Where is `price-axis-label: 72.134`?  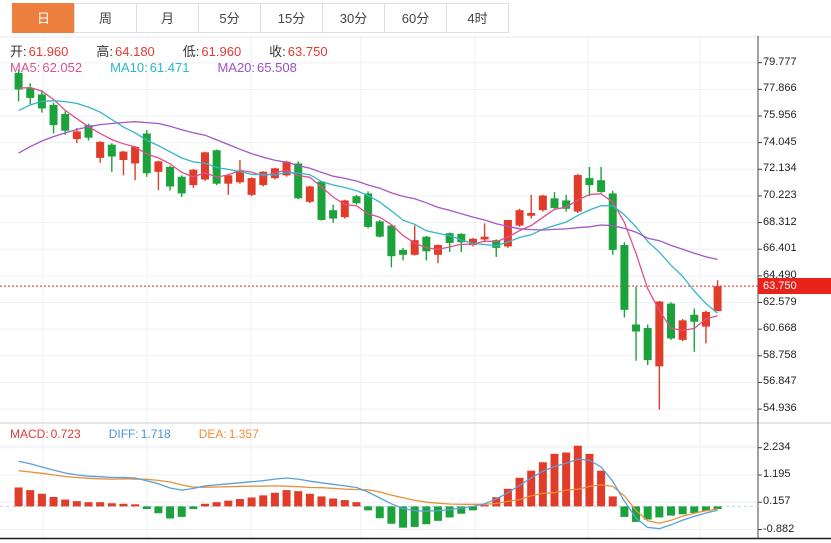 price-axis-label: 72.134 is located at coordinates (780, 168).